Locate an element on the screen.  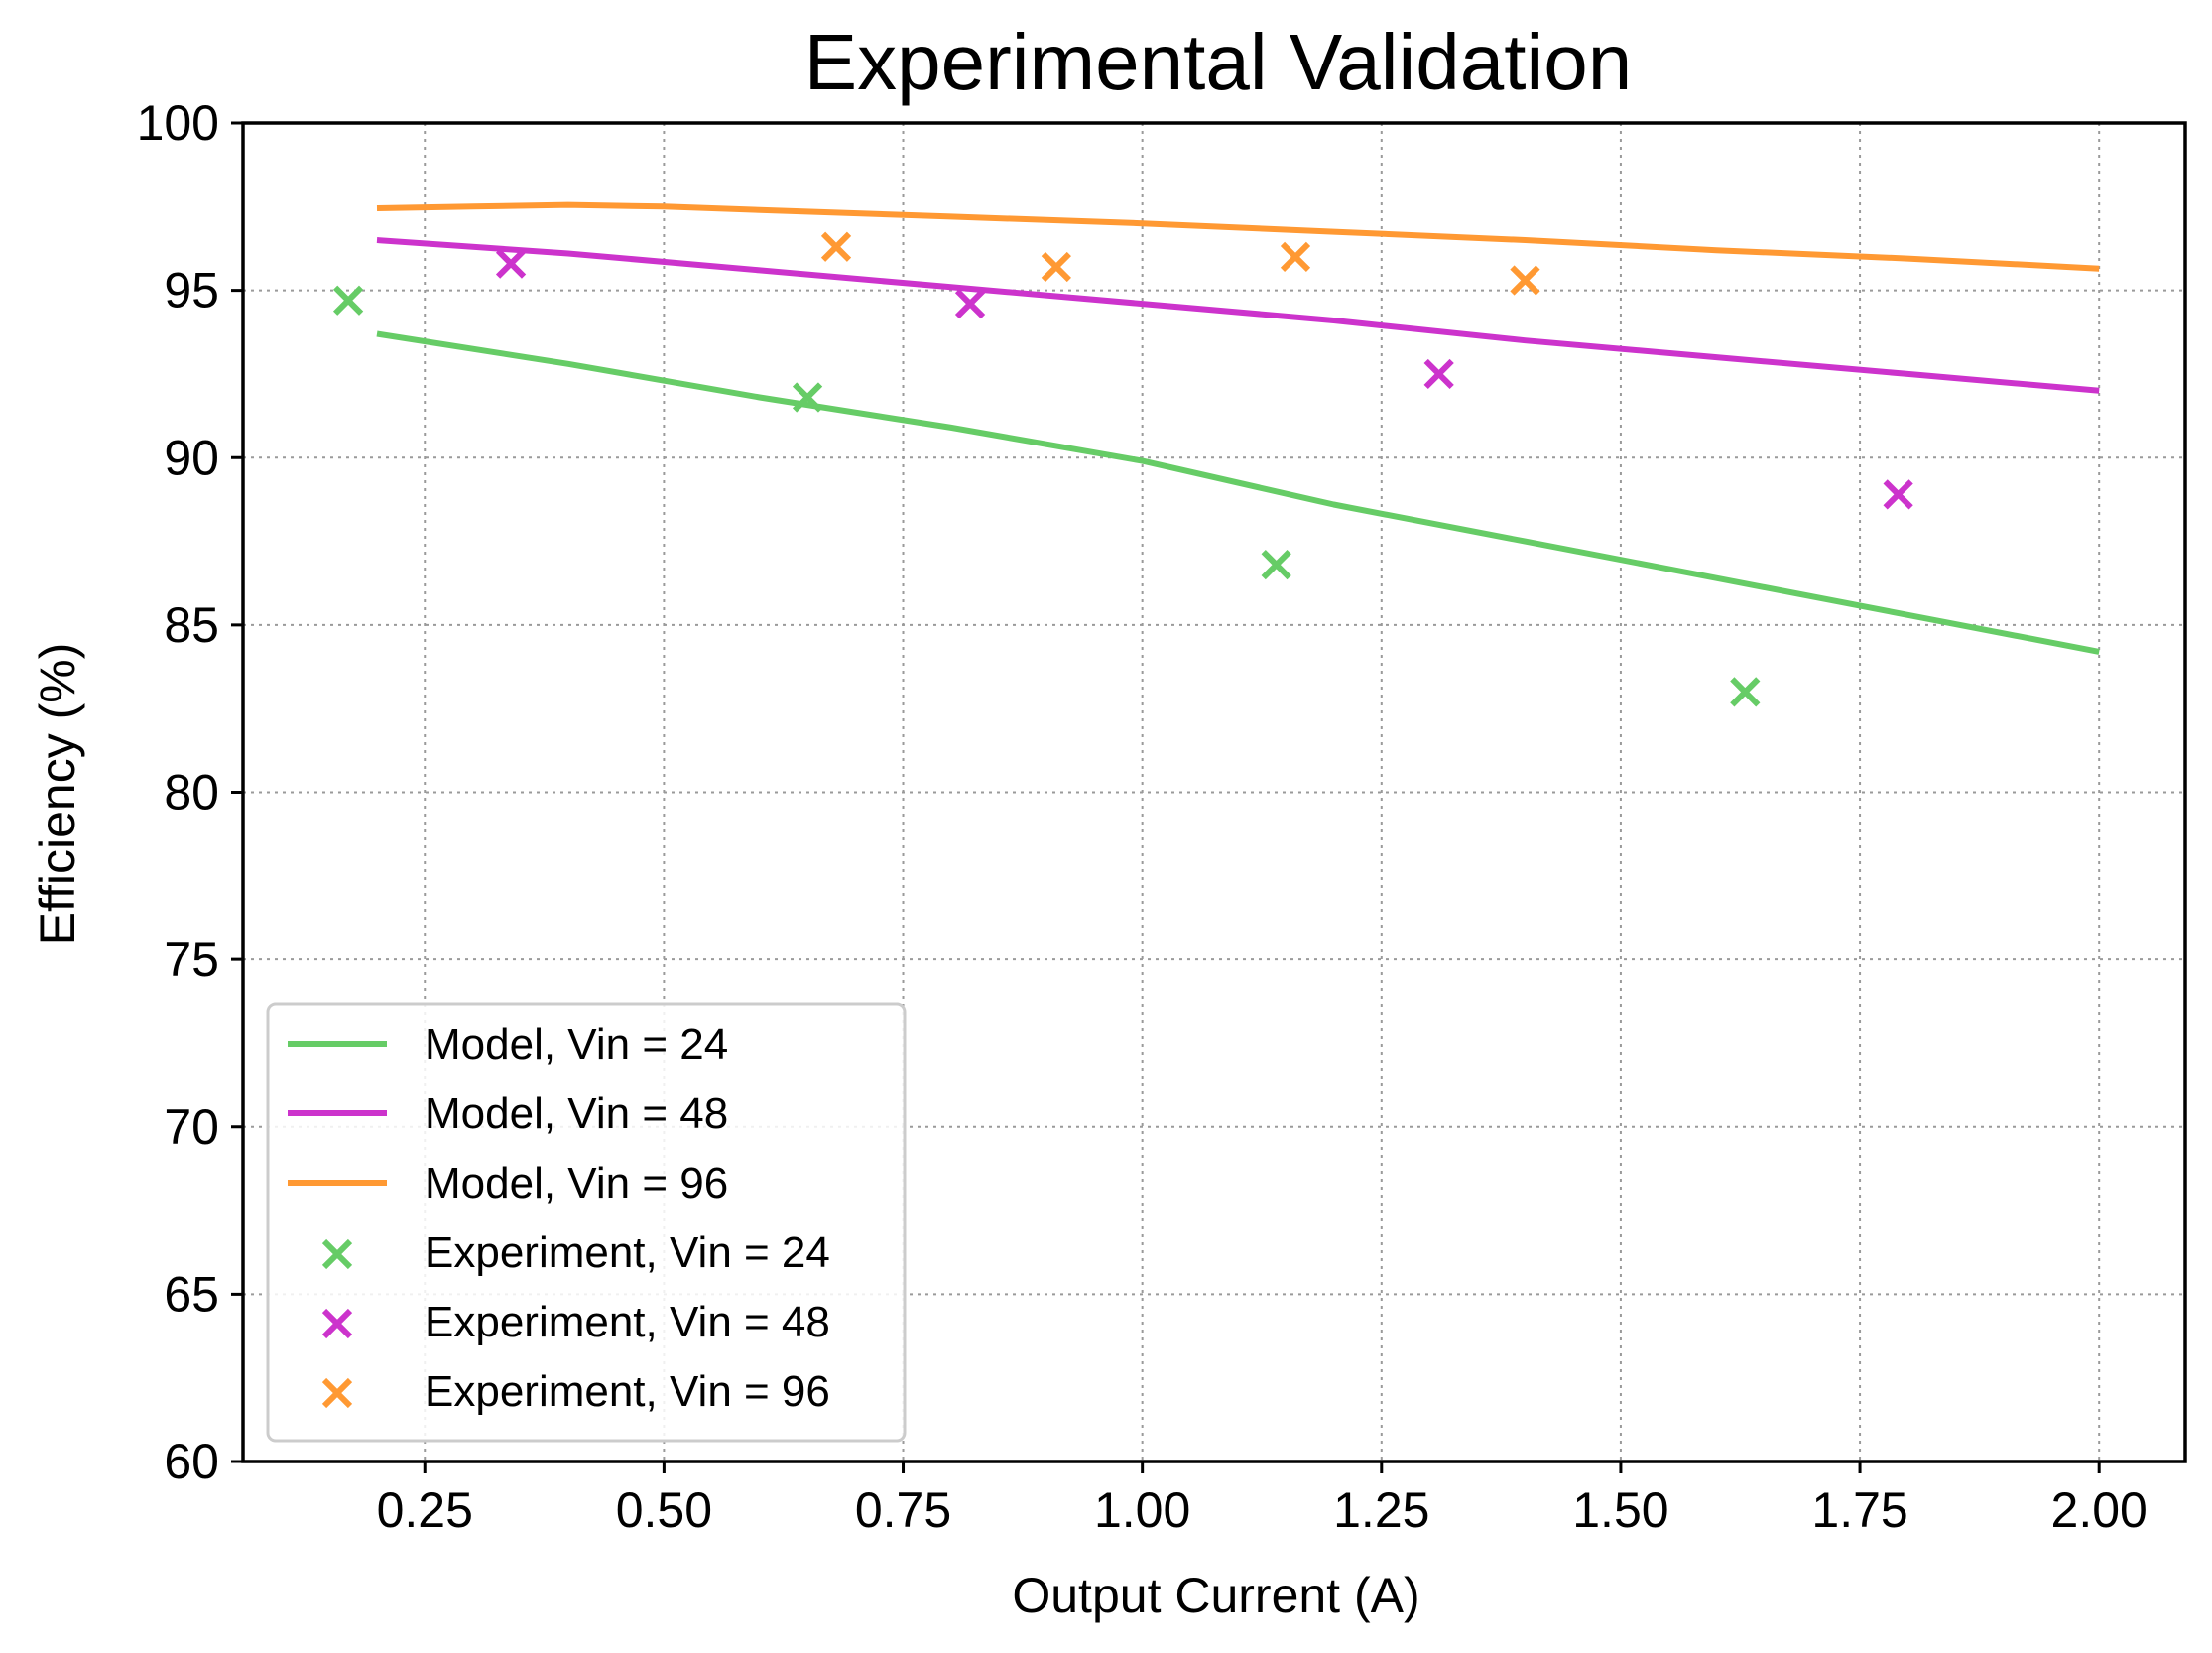
y-tick-label: 75 is located at coordinates (191, 960).